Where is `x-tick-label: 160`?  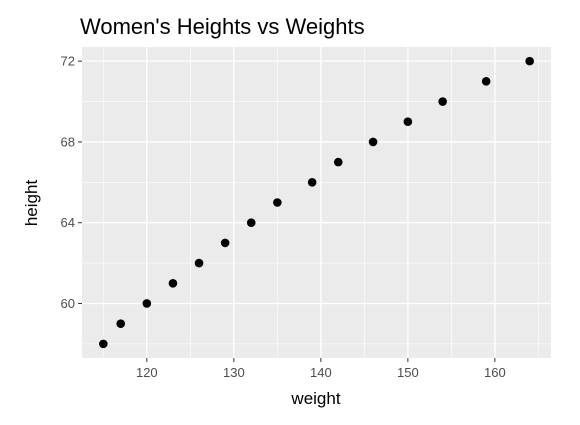 x-tick-label: 160 is located at coordinates (495, 372).